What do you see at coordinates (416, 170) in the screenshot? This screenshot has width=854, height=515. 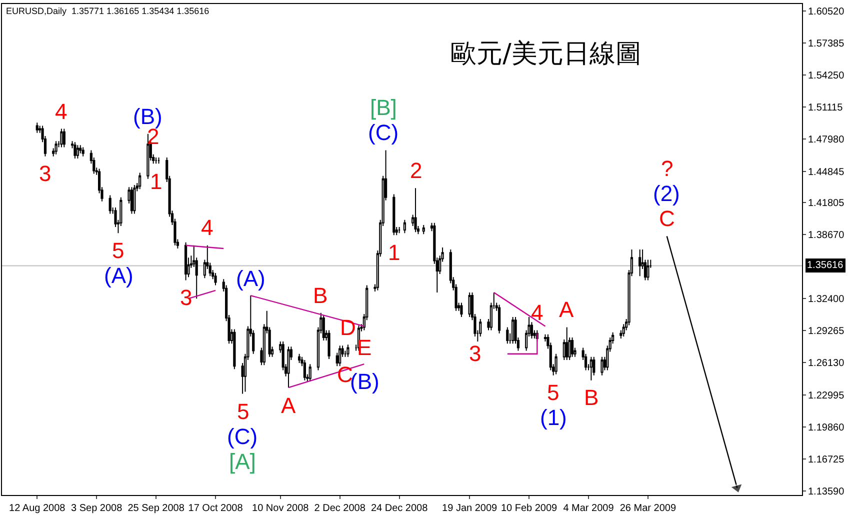 I see `annotation: 2` at bounding box center [416, 170].